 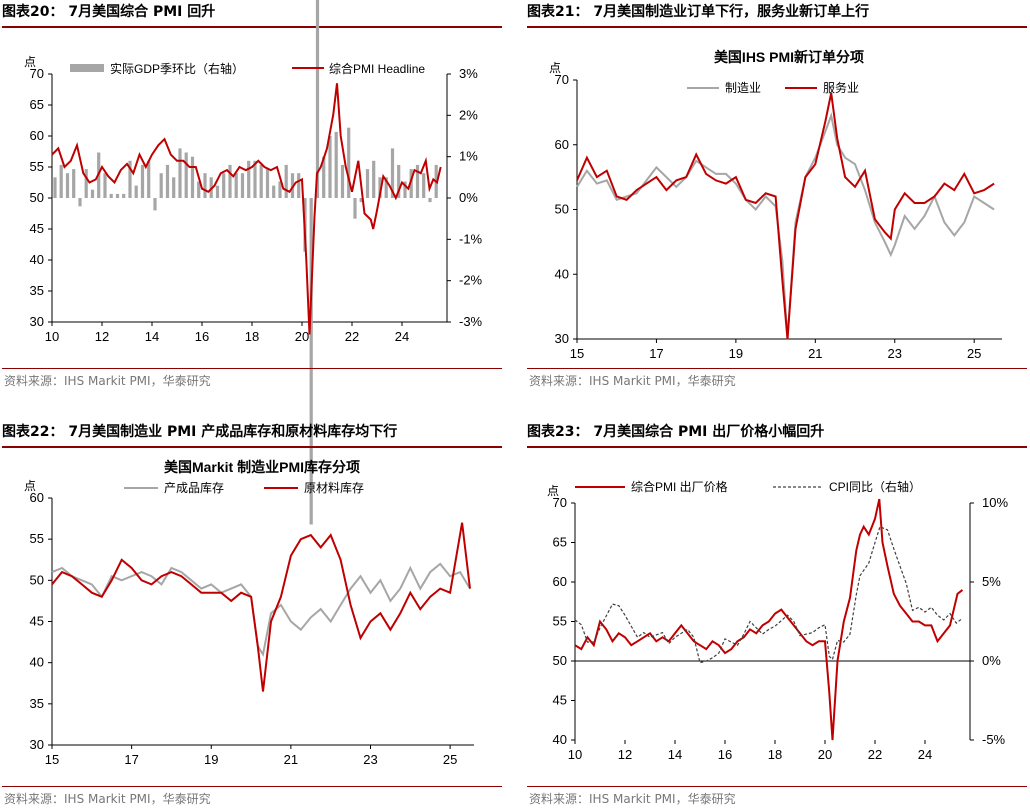 What do you see at coordinates (994, 739) in the screenshot?
I see `y2-tick-label: -5%` at bounding box center [994, 739].